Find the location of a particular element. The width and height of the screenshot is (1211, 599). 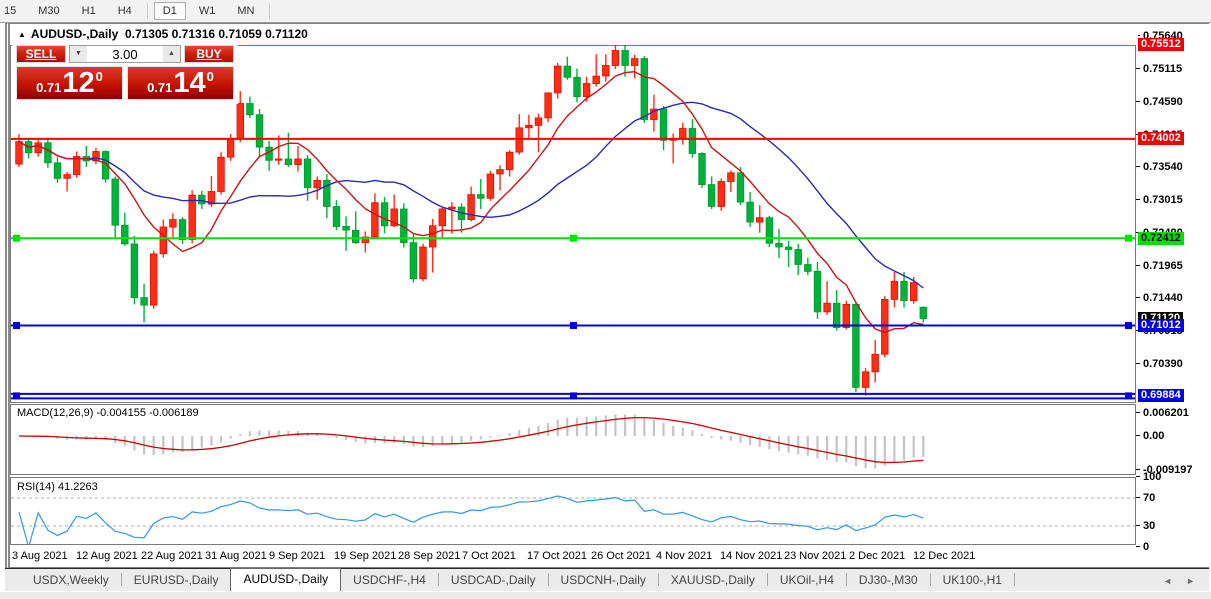

price-axis-tick: 0.71440 is located at coordinates (1159, 298).